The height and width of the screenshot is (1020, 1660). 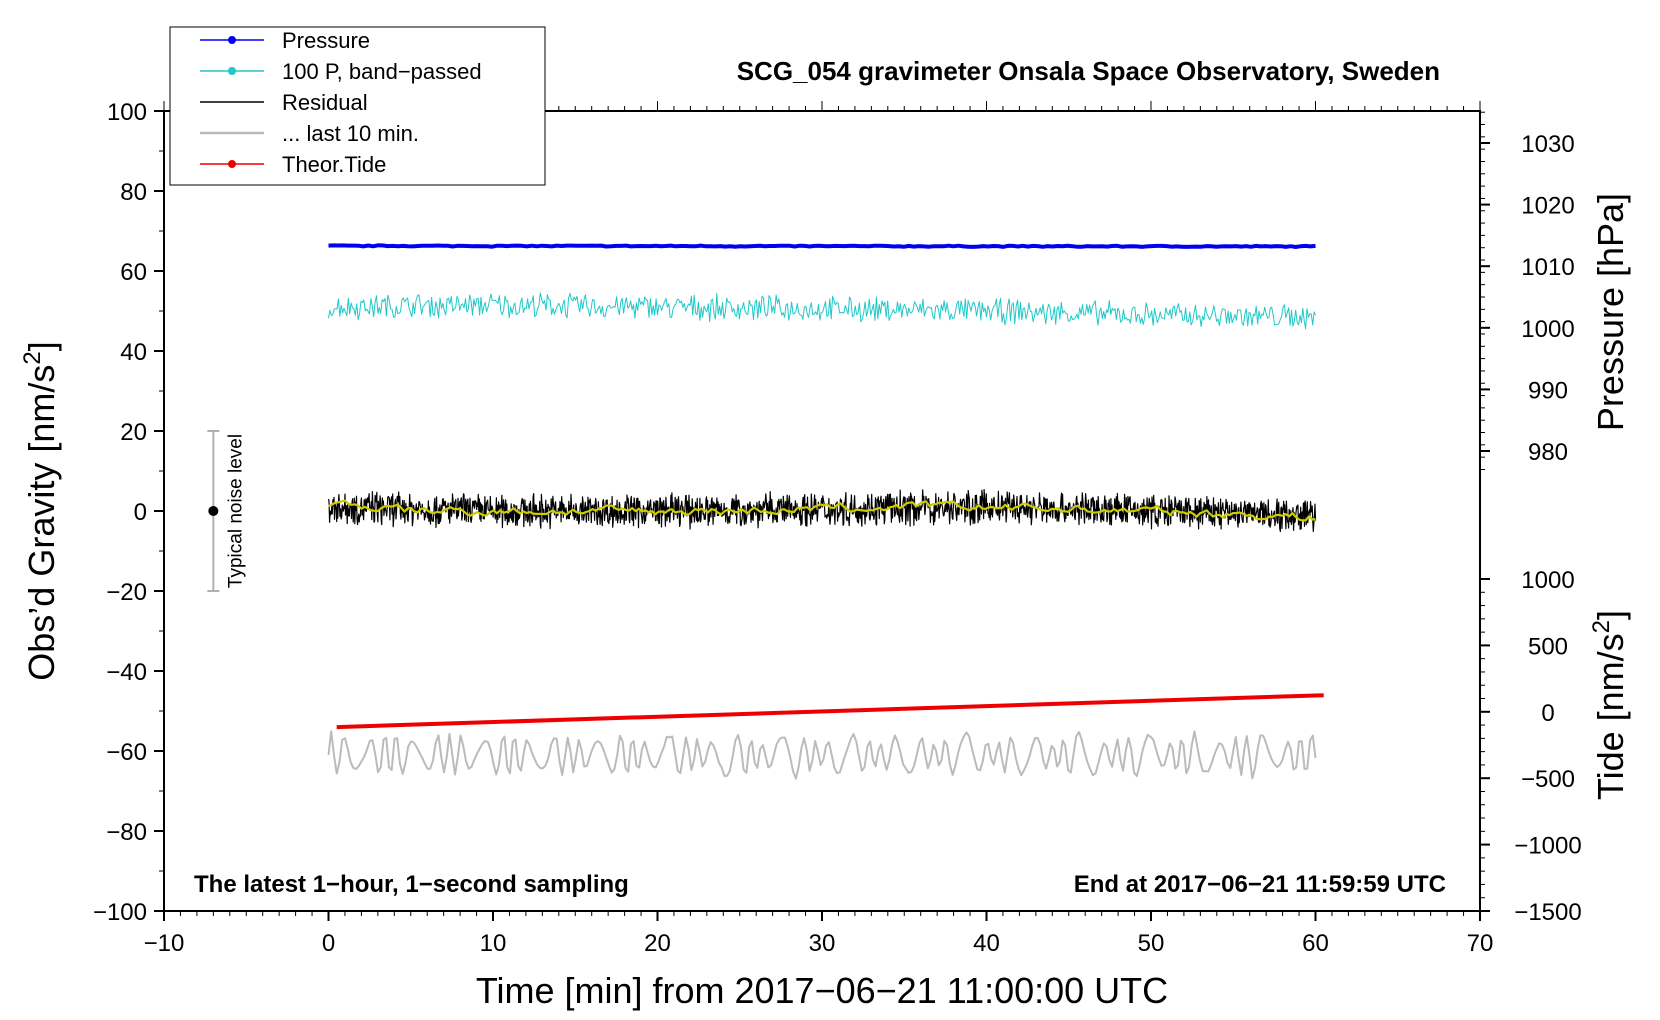 What do you see at coordinates (1548, 646) in the screenshot?
I see `tide-tick-label: 500` at bounding box center [1548, 646].